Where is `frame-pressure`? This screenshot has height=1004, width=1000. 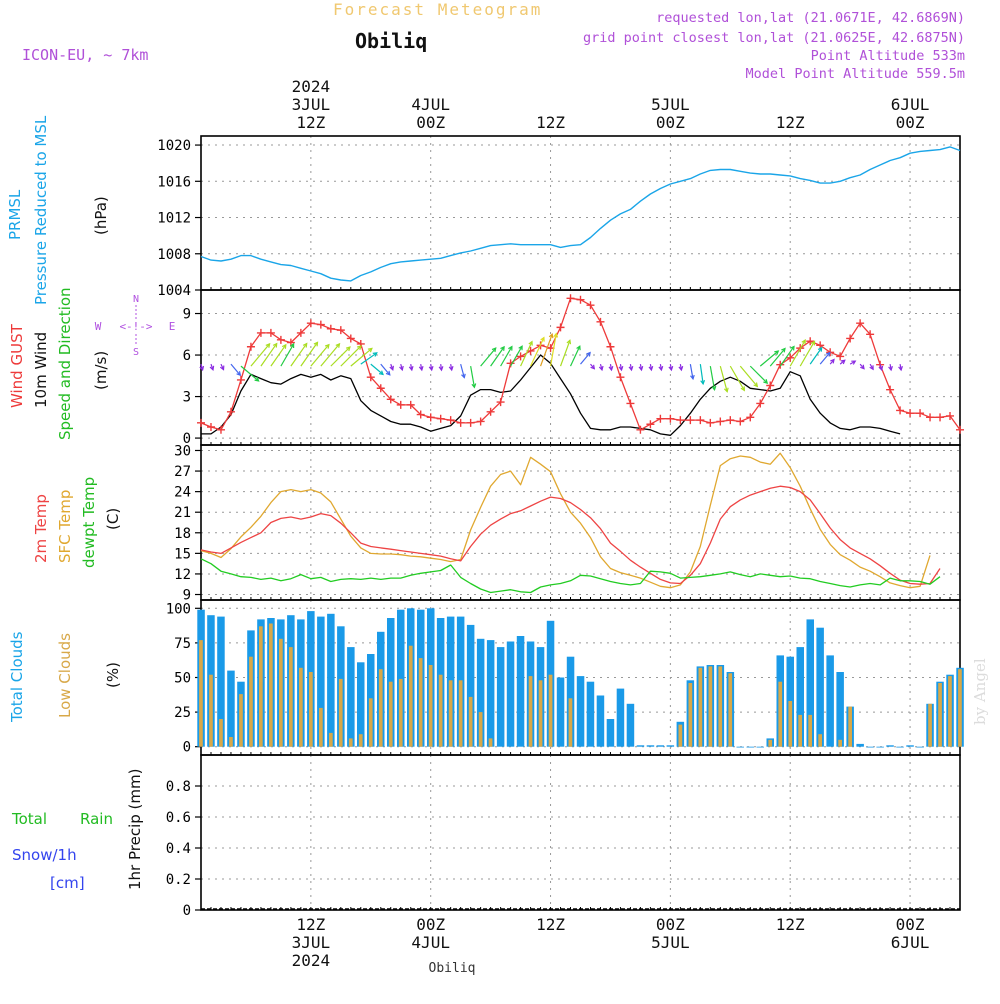
frame-pressure is located at coordinates (580, 213).